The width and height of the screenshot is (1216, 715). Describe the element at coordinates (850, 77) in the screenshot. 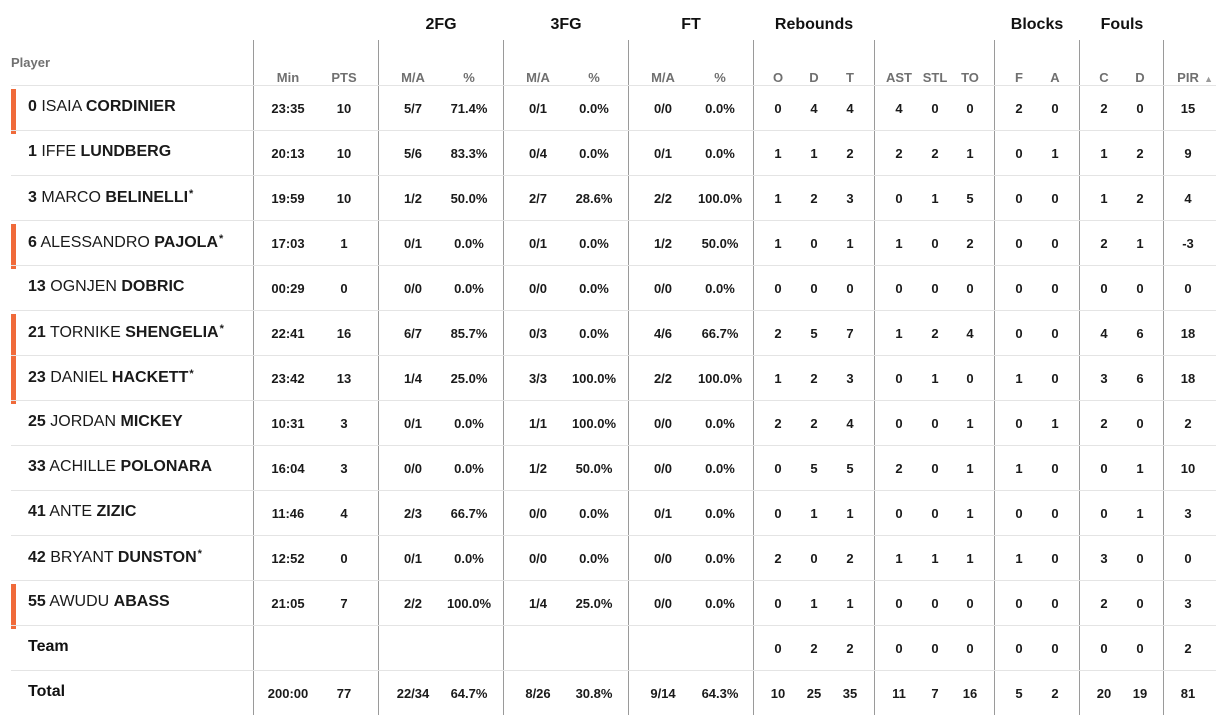

I see `col-header-reb-t: T` at that location.